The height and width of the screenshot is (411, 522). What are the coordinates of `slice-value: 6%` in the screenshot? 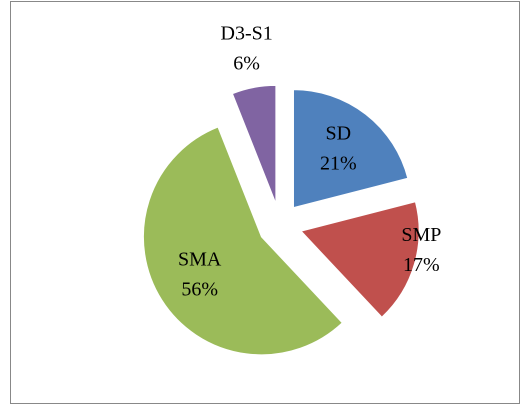 It's located at (246, 64).